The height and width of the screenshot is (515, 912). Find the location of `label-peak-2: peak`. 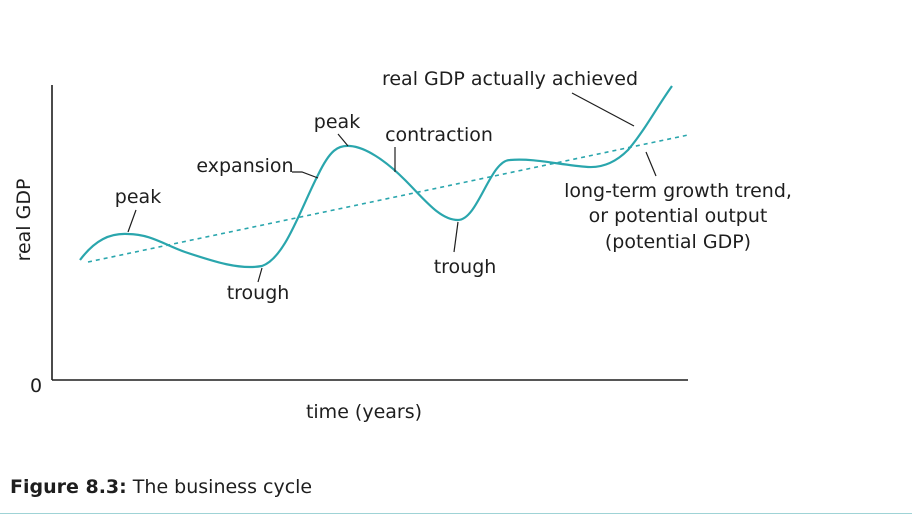

label-peak-2: peak is located at coordinates (337, 122).